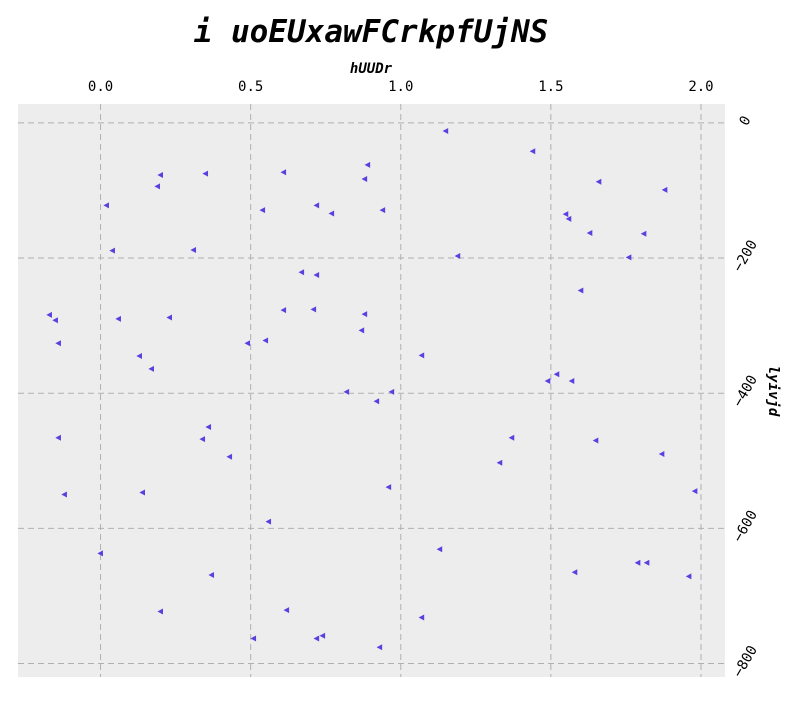 The width and height of the screenshot is (800, 704). Describe the element at coordinates (250, 87) in the screenshot. I see `x-tick-label: 0.5` at that location.